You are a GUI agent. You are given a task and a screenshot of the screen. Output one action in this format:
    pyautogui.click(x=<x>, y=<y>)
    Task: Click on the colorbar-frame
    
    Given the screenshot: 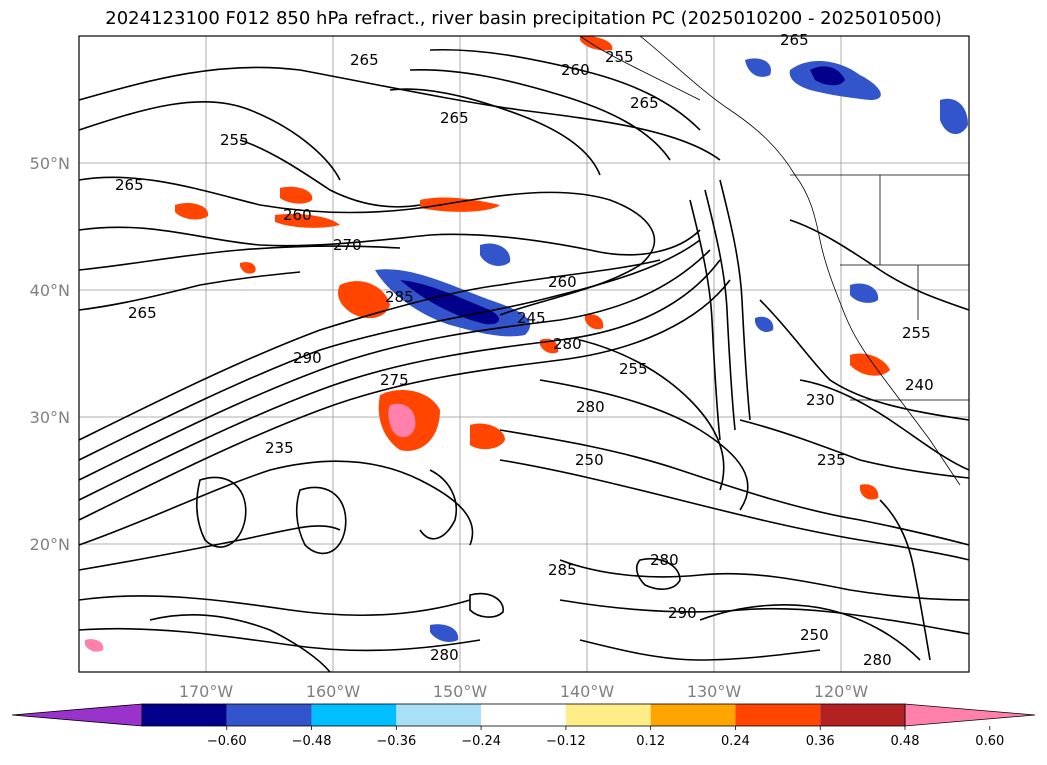 What is the action you would take?
    pyautogui.click(x=523, y=715)
    